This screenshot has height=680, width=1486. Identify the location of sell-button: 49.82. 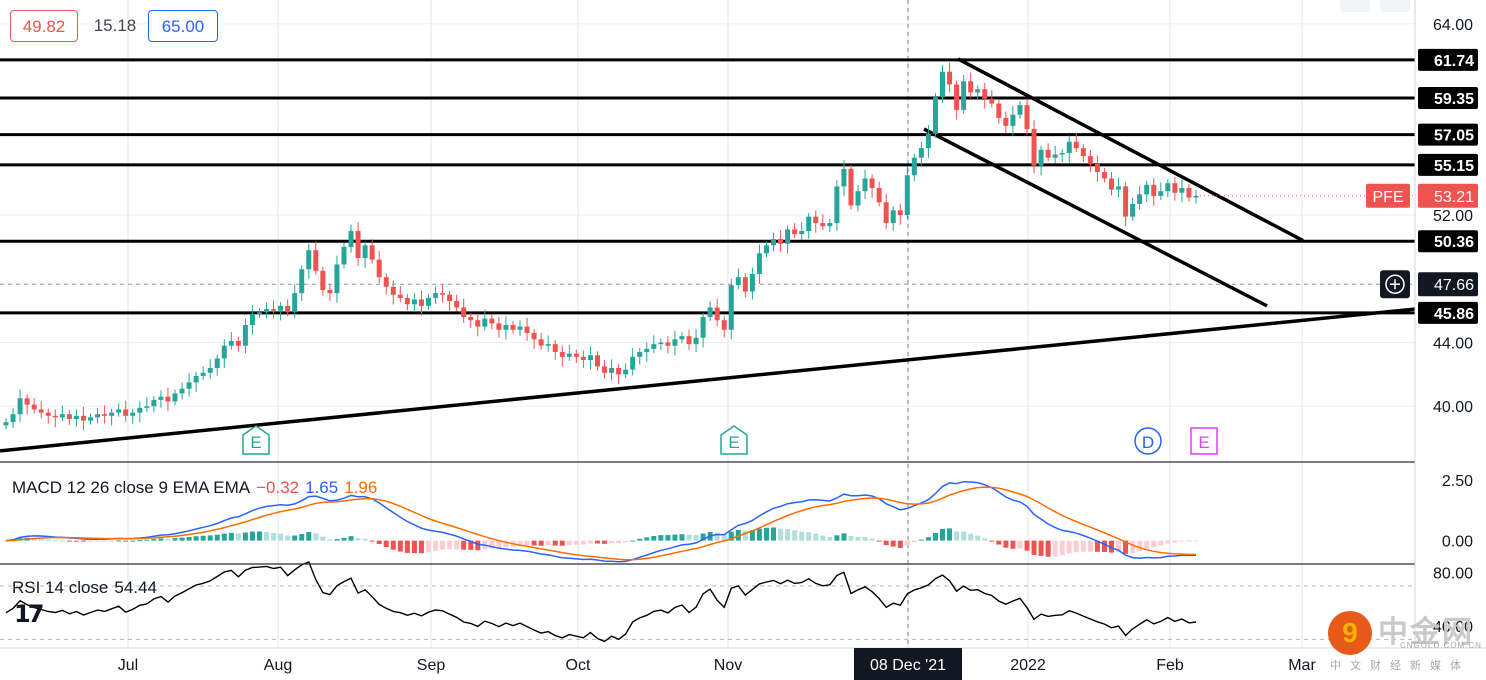
(44, 26).